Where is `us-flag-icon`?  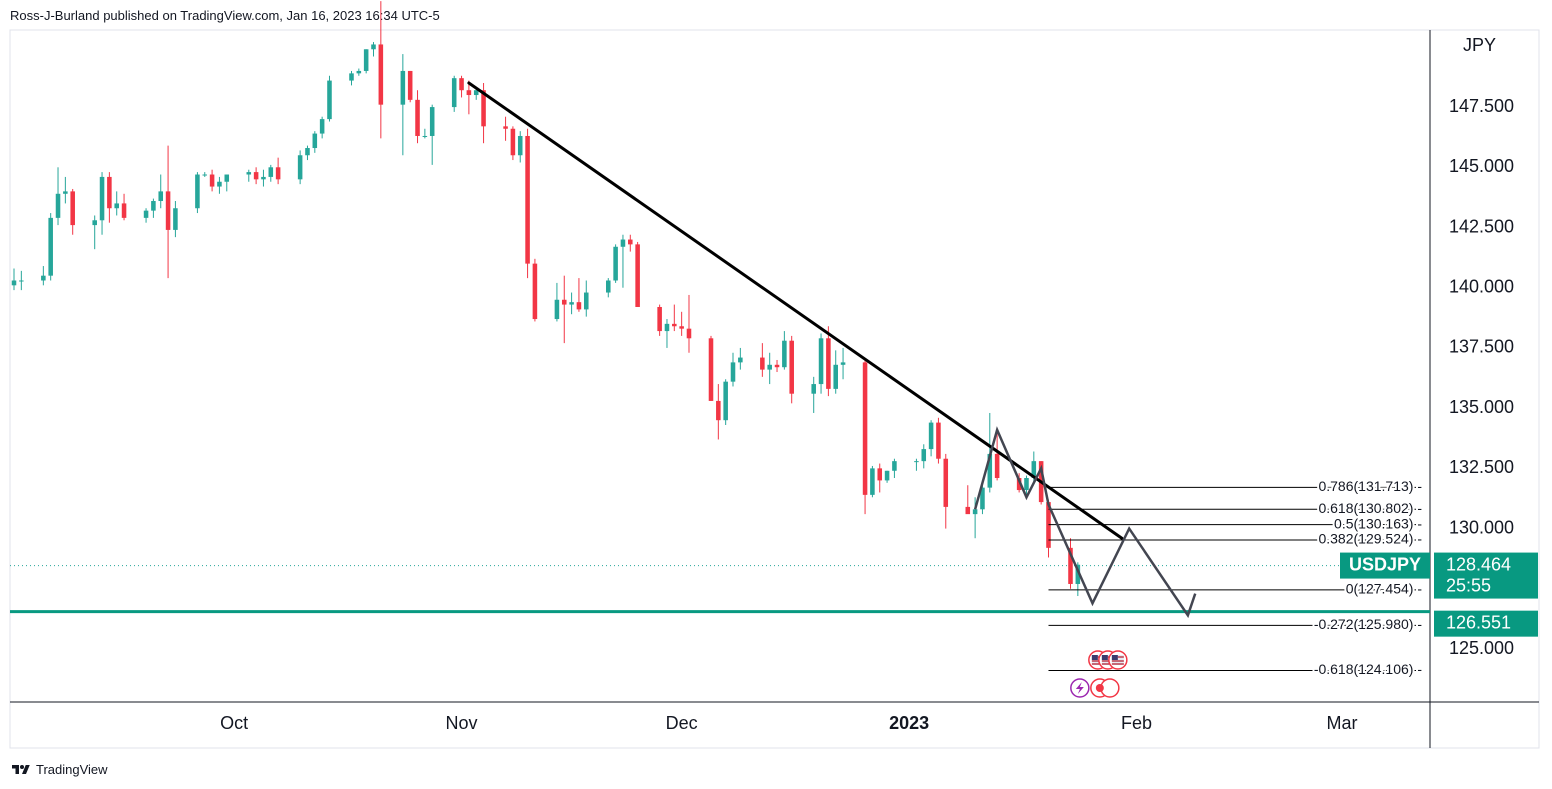 us-flag-icon is located at coordinates (1108, 660).